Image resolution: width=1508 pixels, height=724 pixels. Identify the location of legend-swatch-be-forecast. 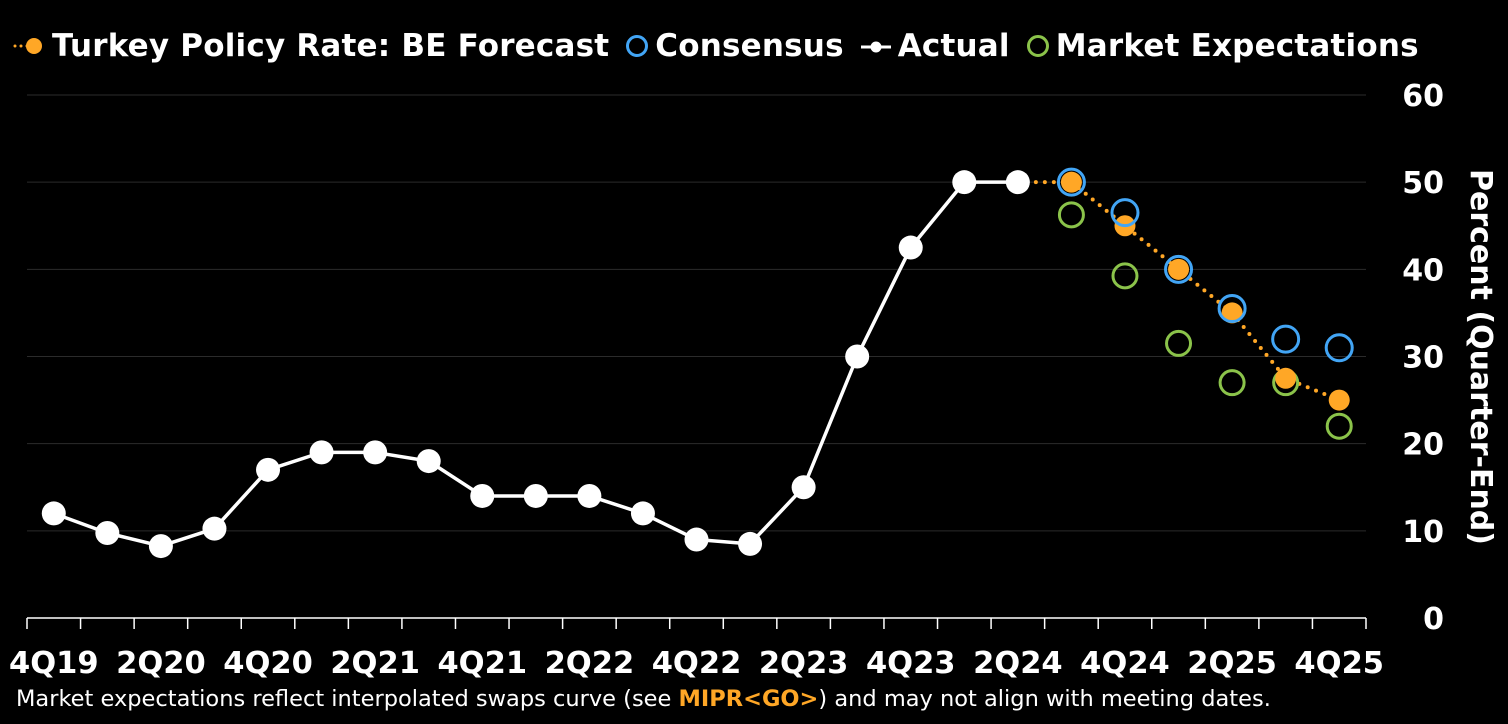
(29, 46).